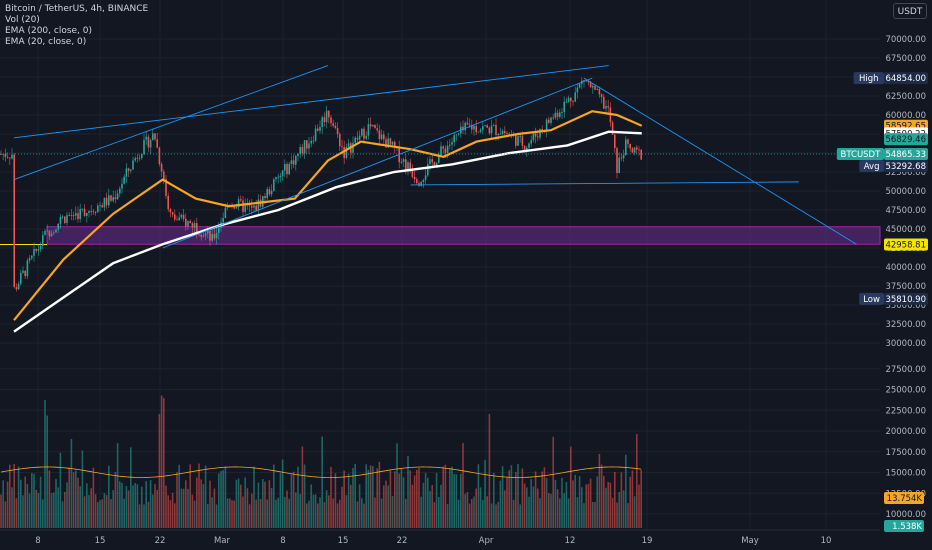  What do you see at coordinates (49, 31) in the screenshot?
I see `legend-ema200: EMA (200, close, 0)` at bounding box center [49, 31].